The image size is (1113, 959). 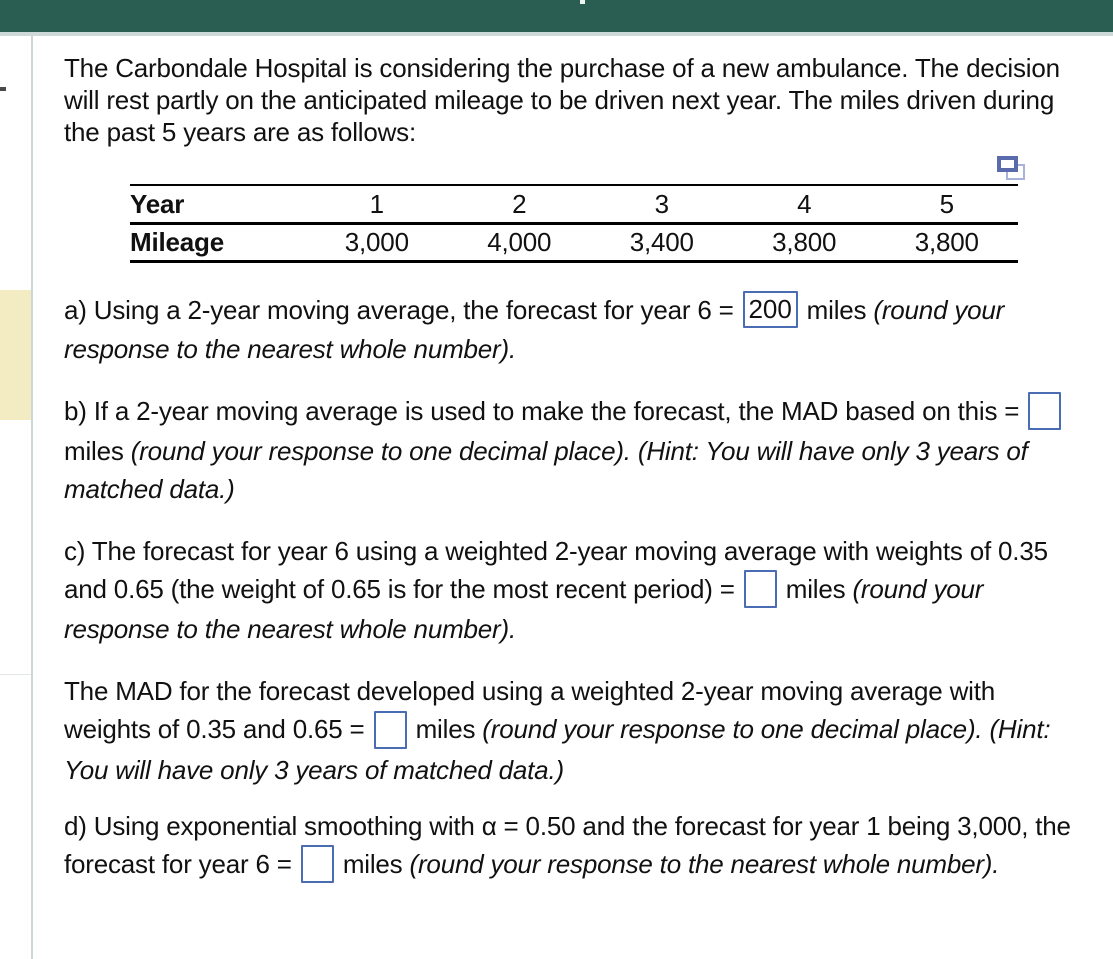 What do you see at coordinates (317, 863) in the screenshot?
I see `answer-input-d` at bounding box center [317, 863].